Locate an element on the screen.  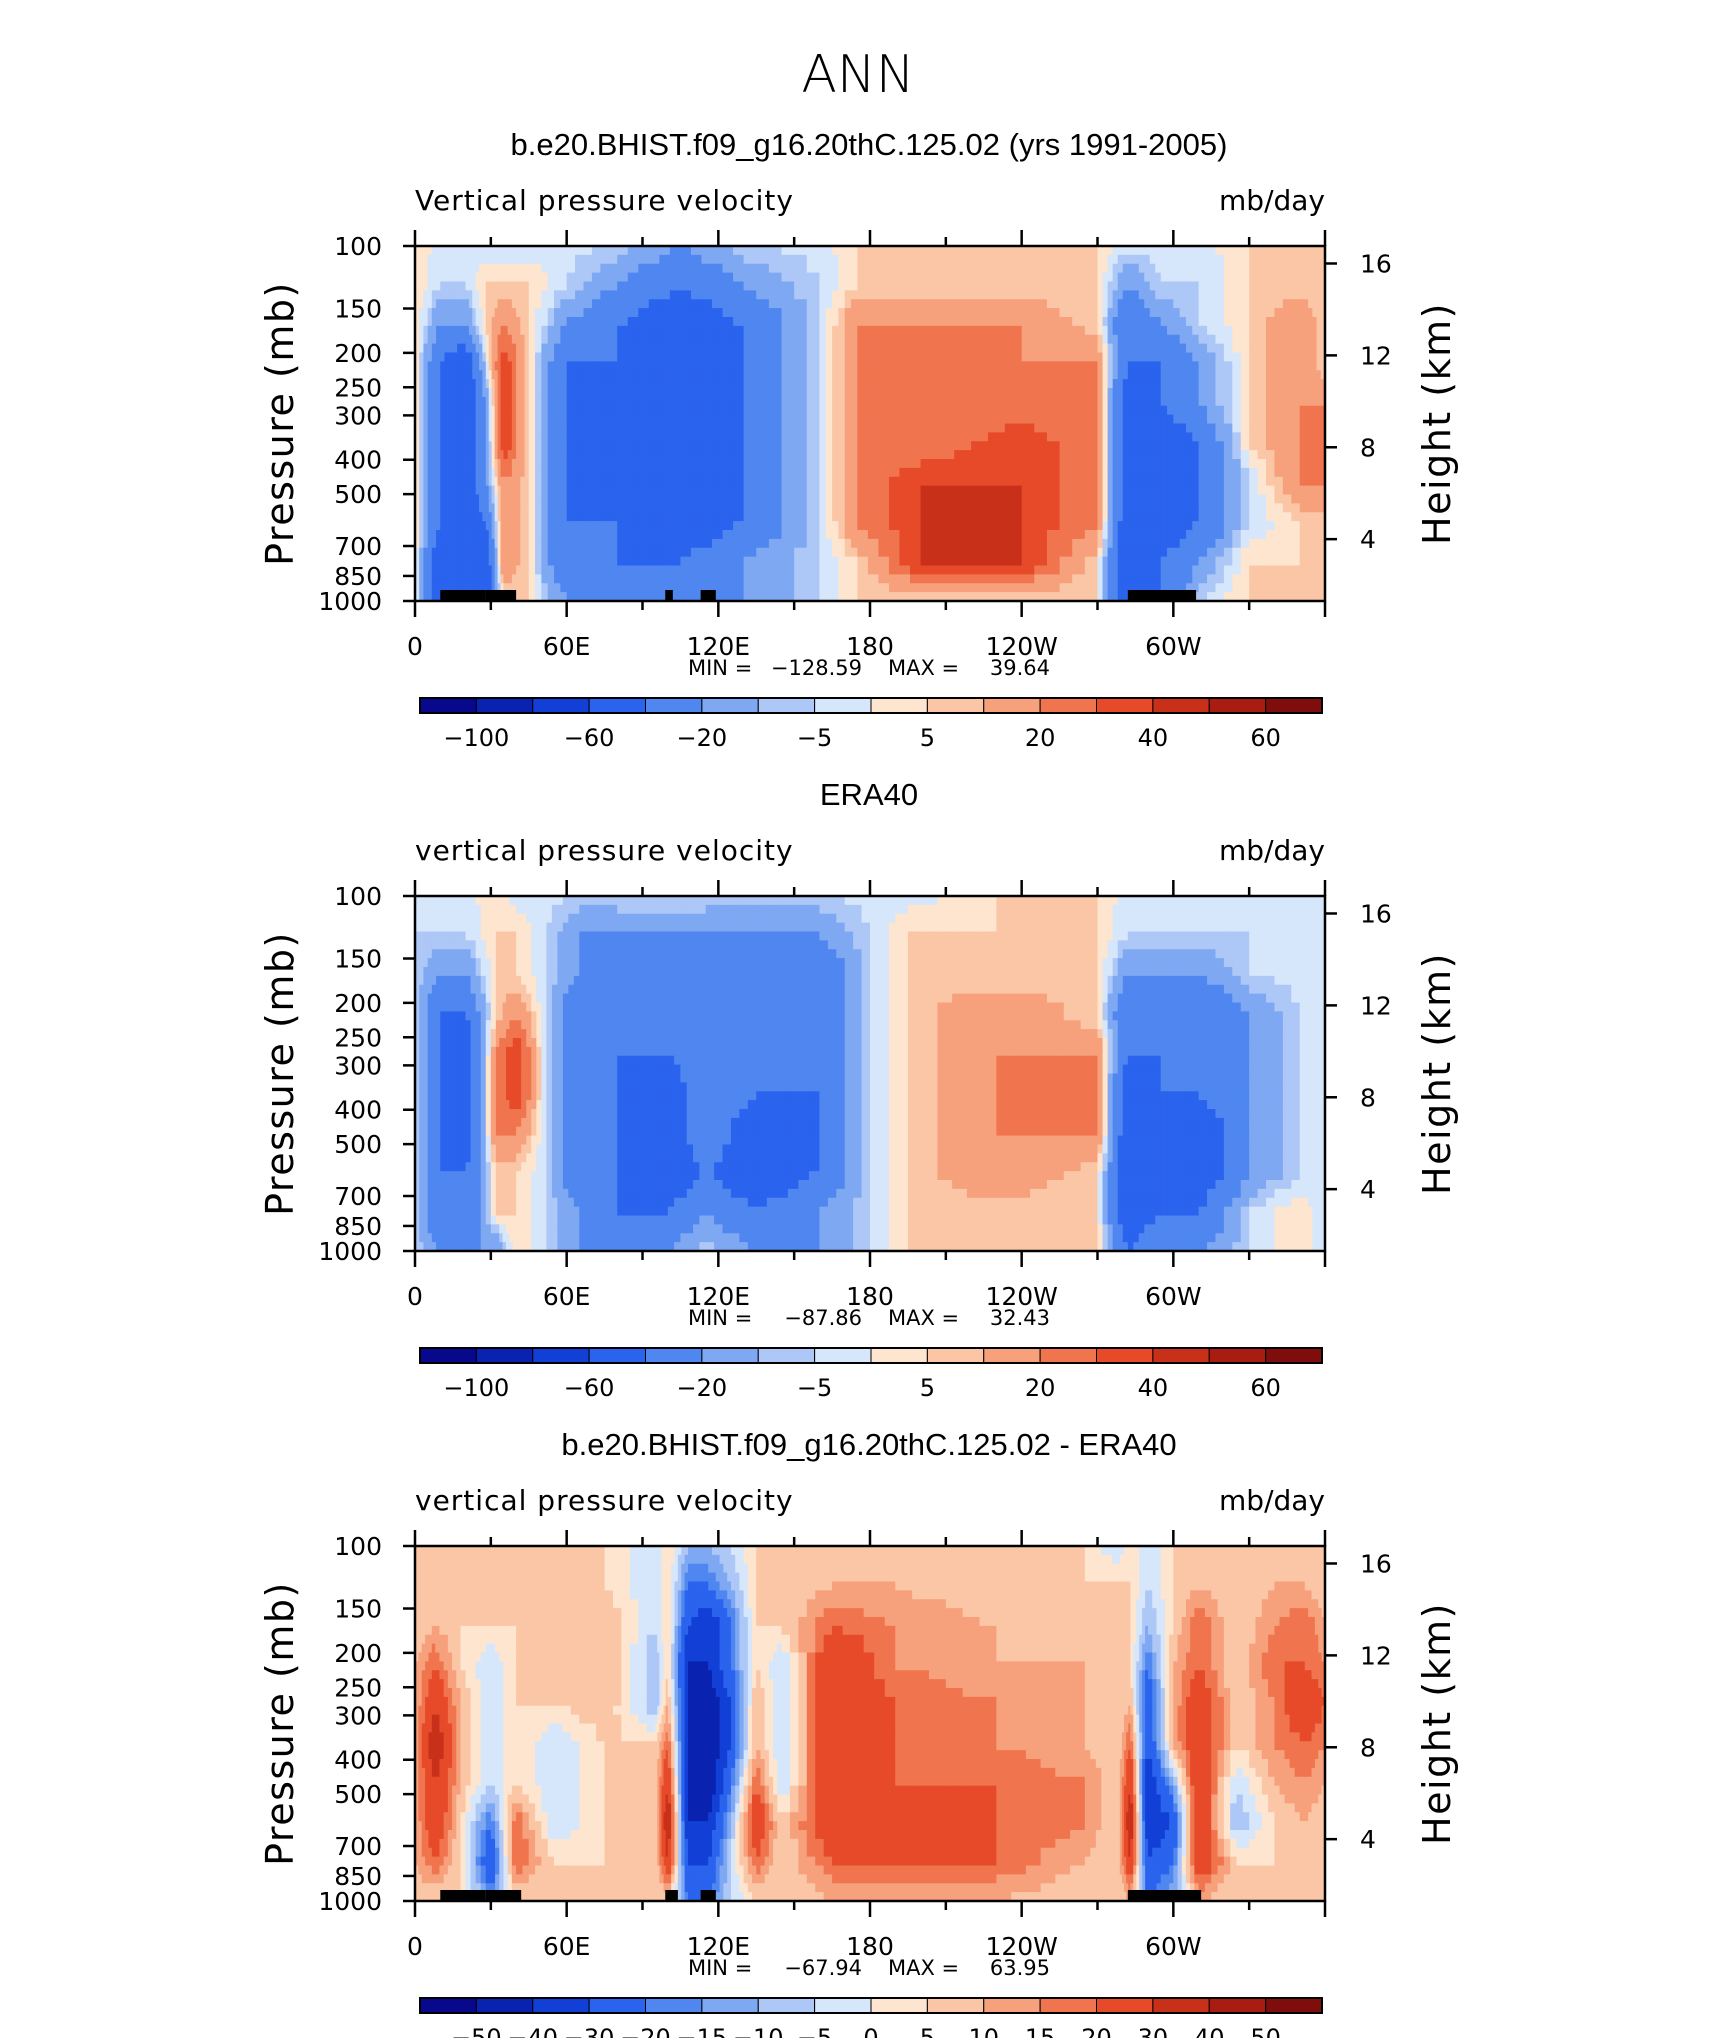
colorbar-label: 40 is located at coordinates (1153, 738).